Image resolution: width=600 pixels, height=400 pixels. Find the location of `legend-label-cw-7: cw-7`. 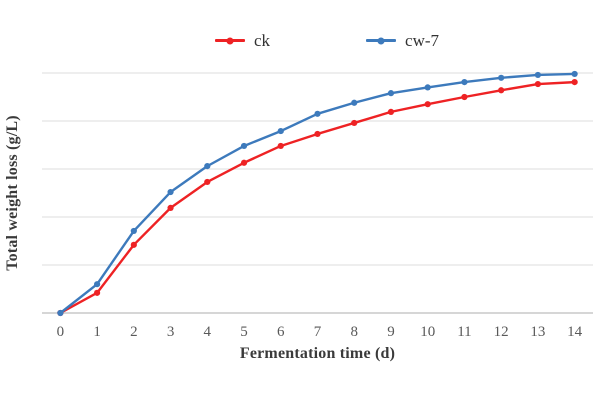

legend-label-cw-7: cw-7 is located at coordinates (422, 40).